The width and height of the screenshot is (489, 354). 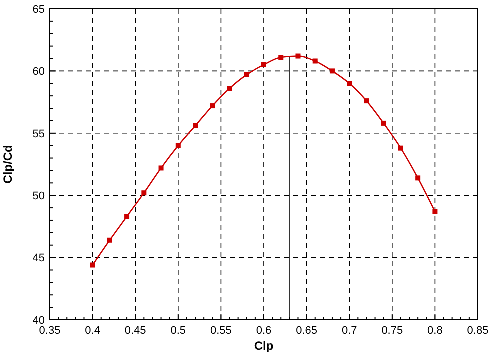 I want to click on x-tick-label: 0.6, so click(x=264, y=331).